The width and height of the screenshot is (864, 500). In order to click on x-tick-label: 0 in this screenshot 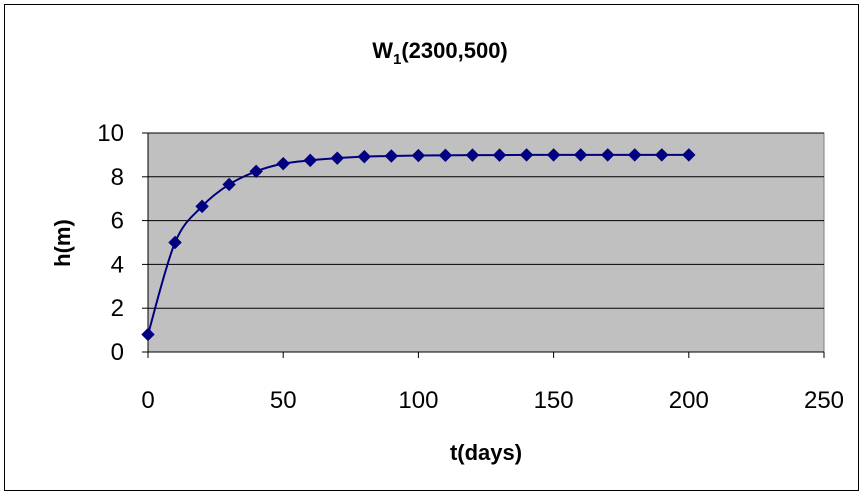, I will do `click(147, 400)`.